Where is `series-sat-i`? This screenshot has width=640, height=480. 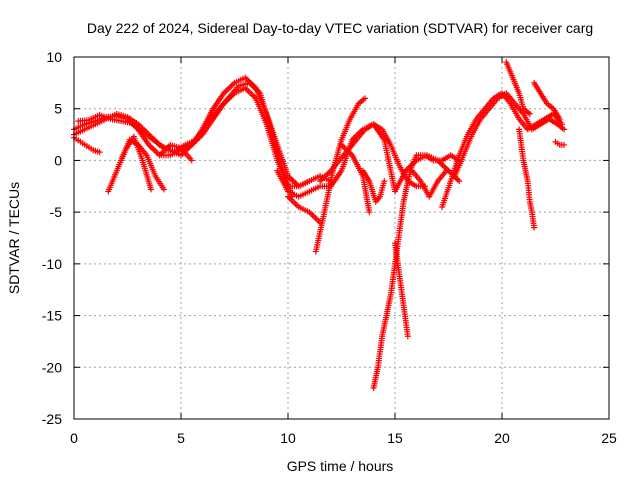
series-sat-i is located at coordinates (304, 209).